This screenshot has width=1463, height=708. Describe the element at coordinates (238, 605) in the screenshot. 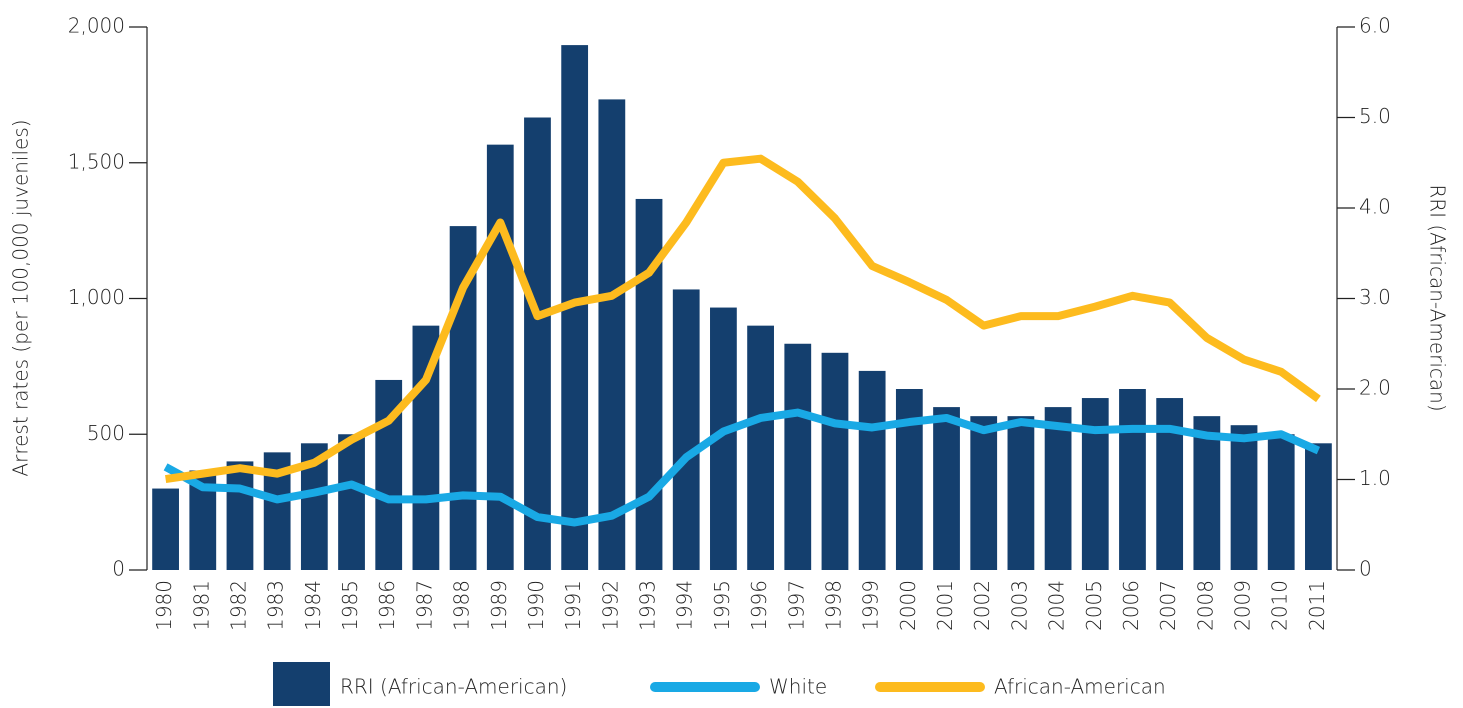

I see `x-tick-label: 1982` at that location.